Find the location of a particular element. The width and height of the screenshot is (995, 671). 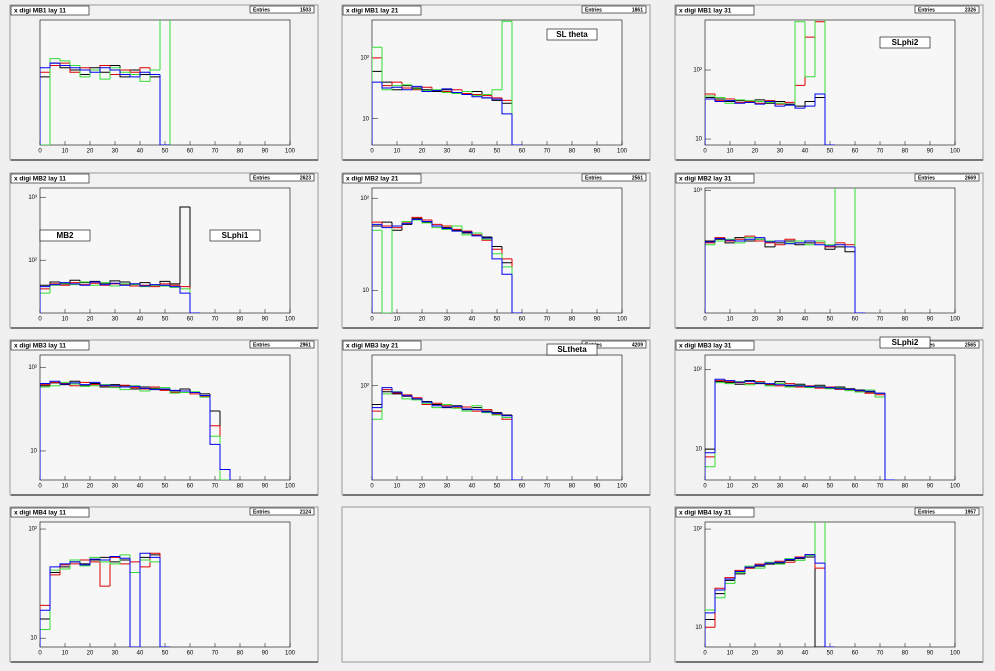

annotation: SLphi2 is located at coordinates (905, 42).